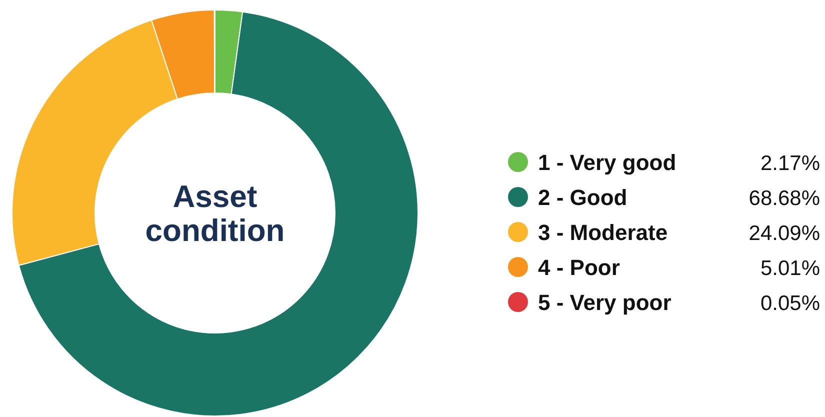 This screenshot has width=825, height=417. Describe the element at coordinates (579, 267) in the screenshot. I see `legend-label: 4 - Poor` at that location.